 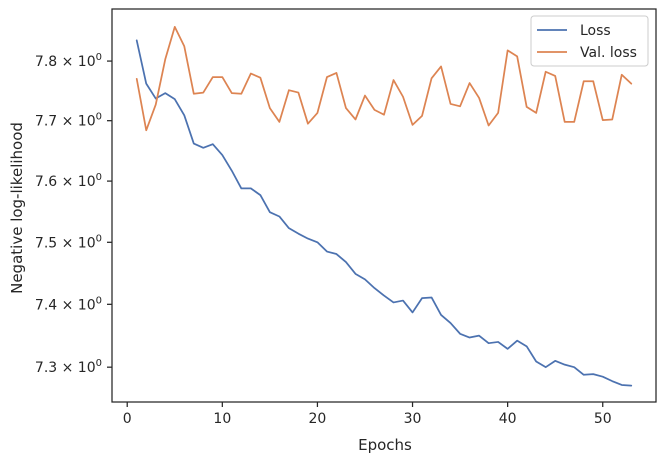 I want to click on x-tick-label: 0, so click(x=127, y=419).